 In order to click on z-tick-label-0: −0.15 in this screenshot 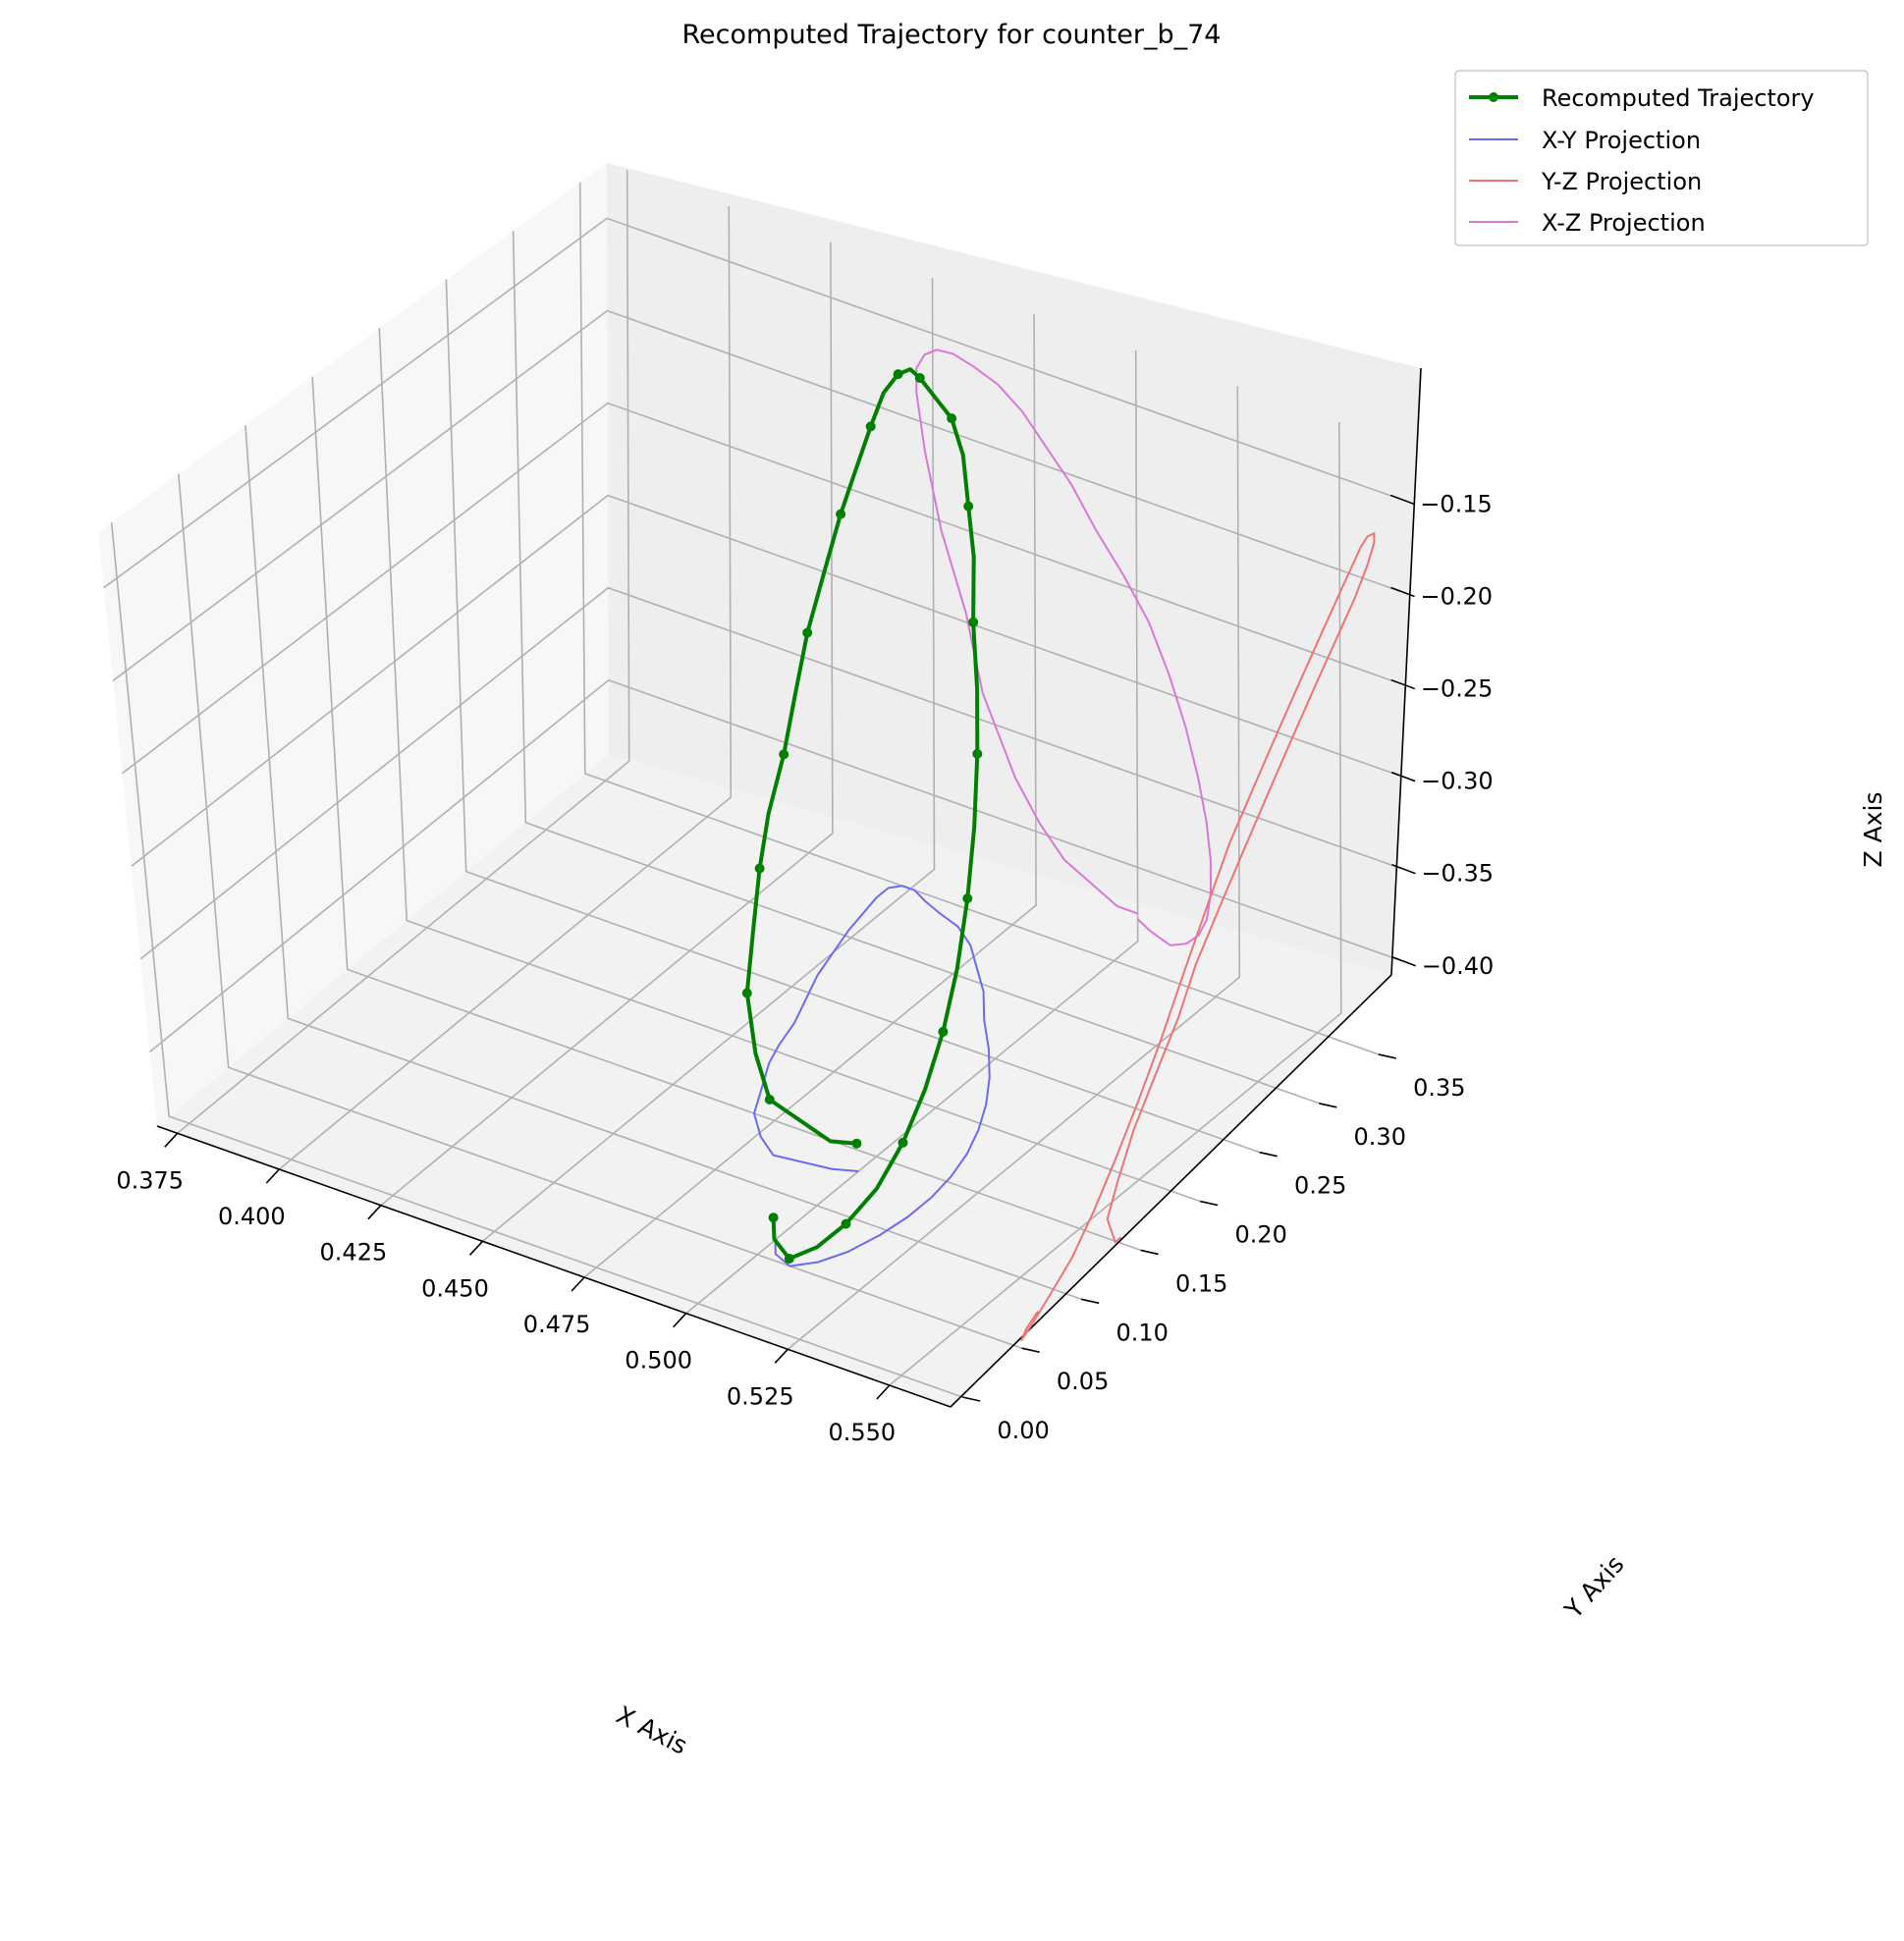, I will do `click(1456, 504)`.